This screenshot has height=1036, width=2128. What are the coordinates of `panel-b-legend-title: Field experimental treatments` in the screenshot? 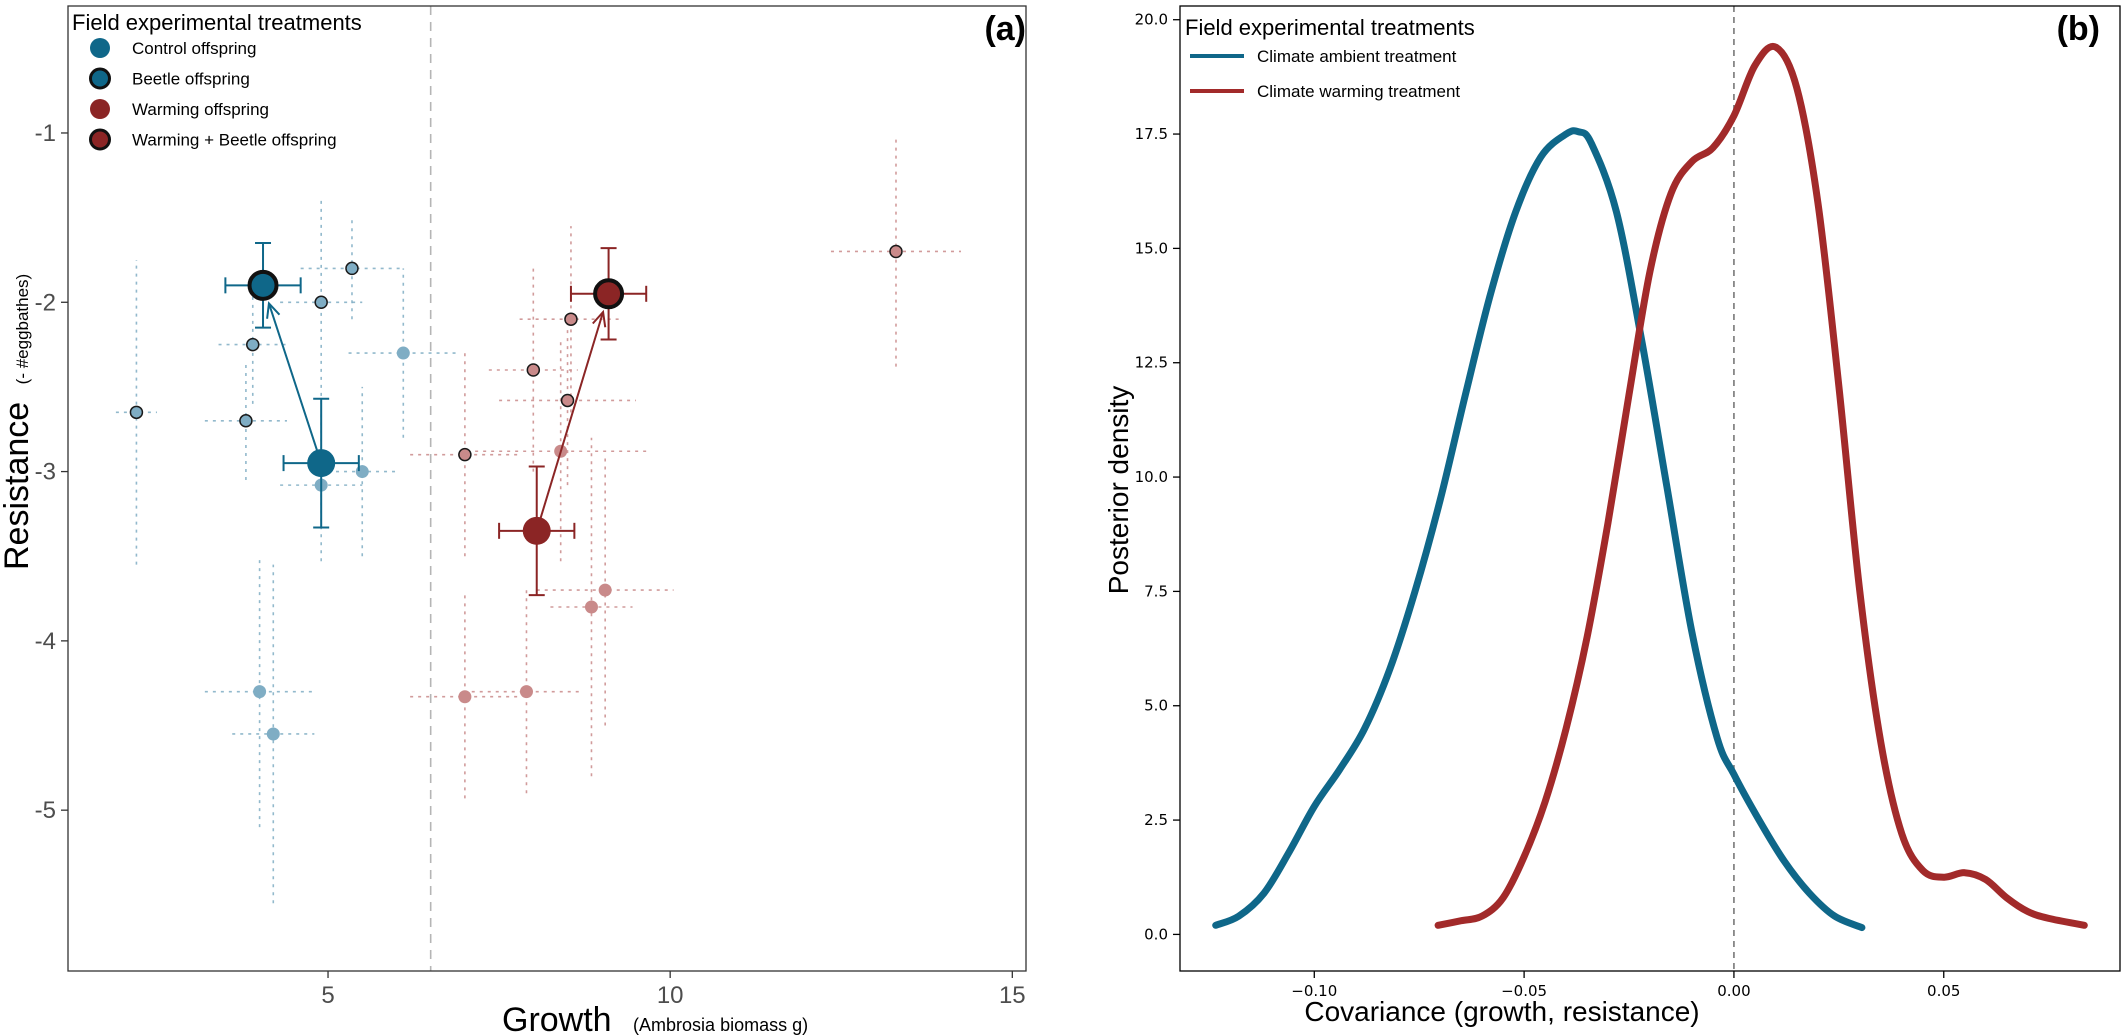 It's located at (1330, 27).